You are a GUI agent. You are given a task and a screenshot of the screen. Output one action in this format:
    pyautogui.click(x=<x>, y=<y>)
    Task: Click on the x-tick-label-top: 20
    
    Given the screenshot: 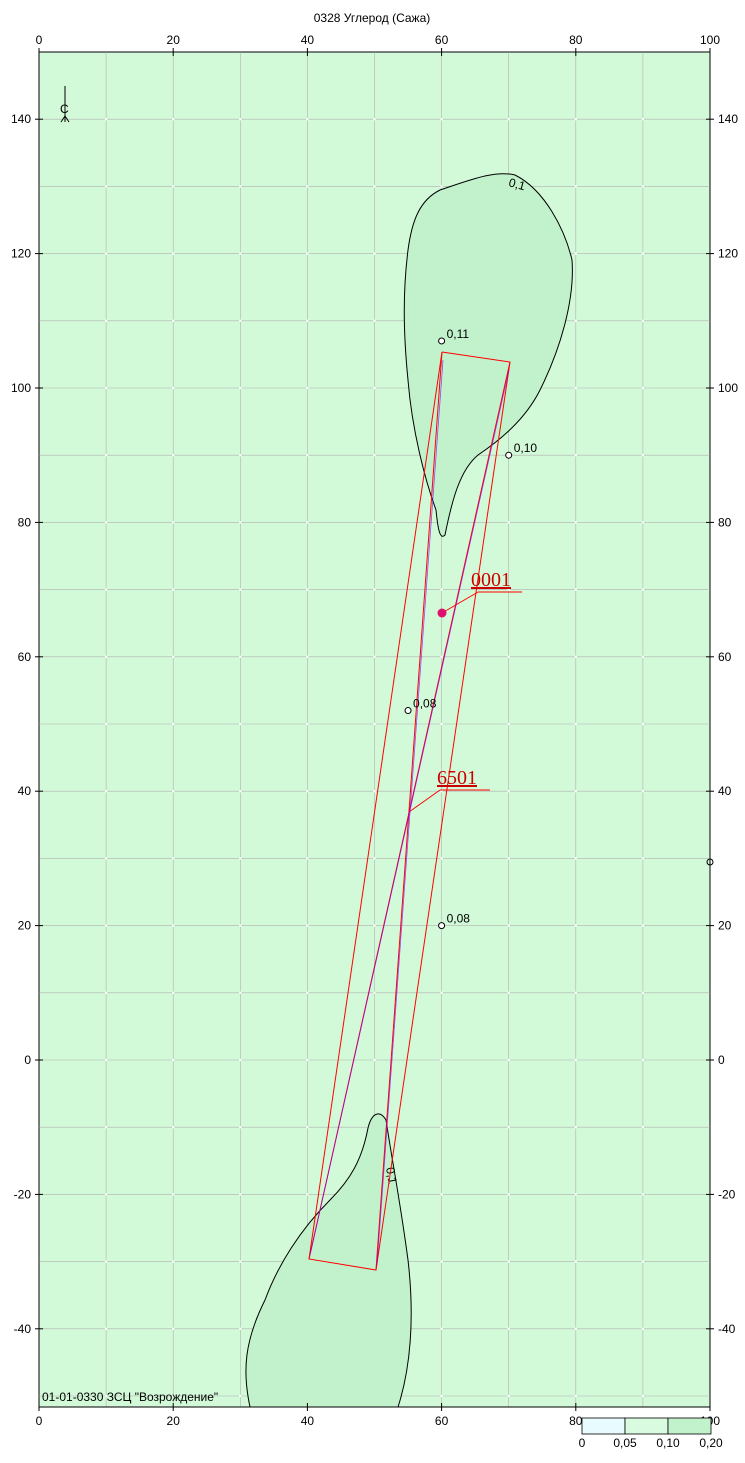 What is the action you would take?
    pyautogui.click(x=174, y=40)
    